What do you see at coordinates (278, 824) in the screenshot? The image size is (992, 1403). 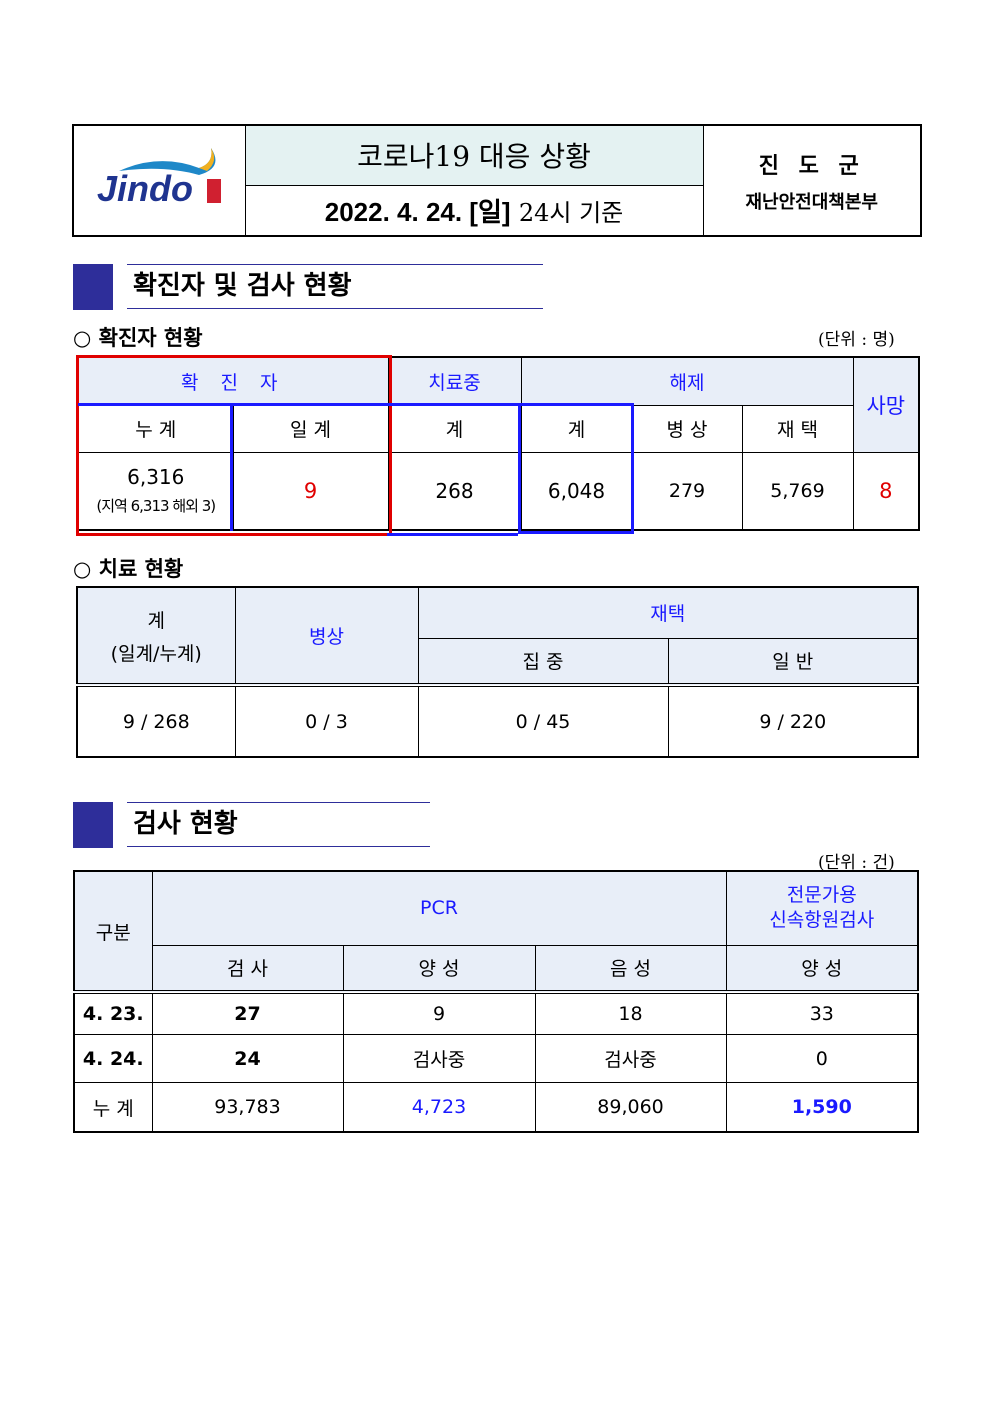 I see `section-title: 검사 현황` at bounding box center [278, 824].